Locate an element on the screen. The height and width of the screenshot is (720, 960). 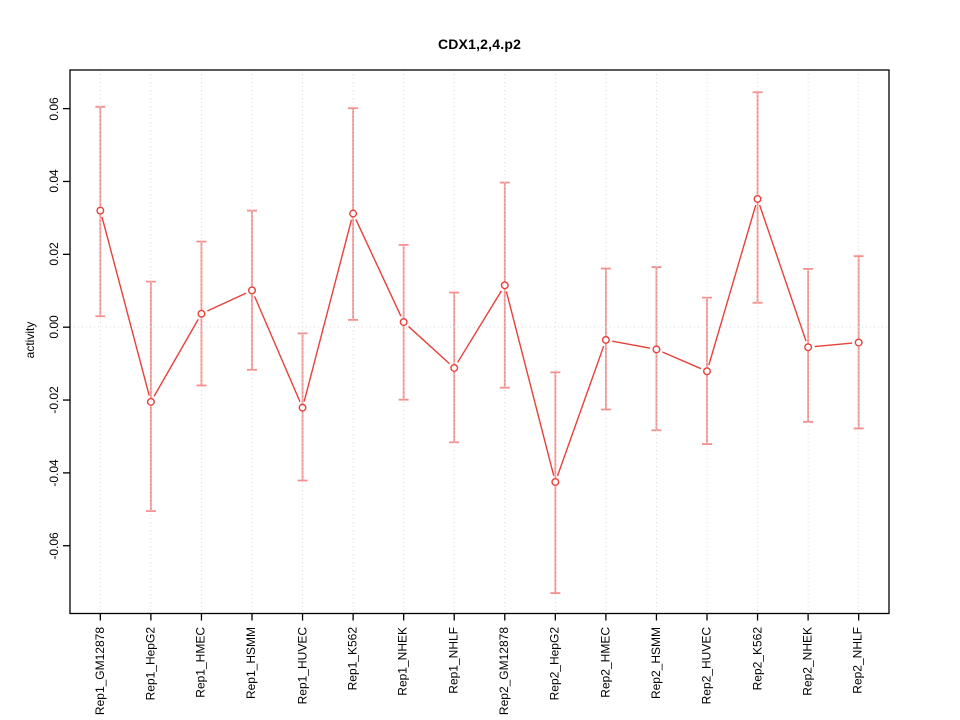
x-tick-label: Rep2_K562 is located at coordinates (757, 659).